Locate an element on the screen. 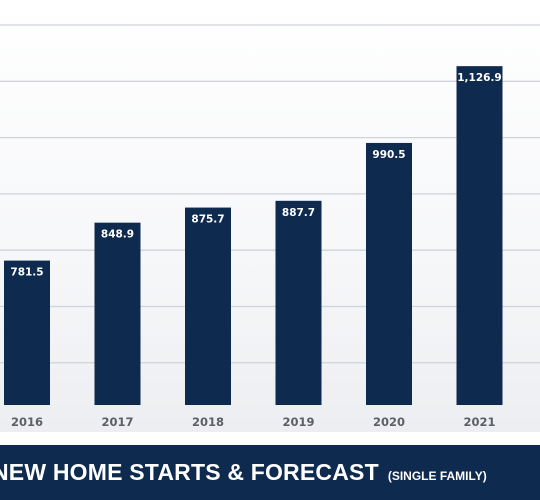 The width and height of the screenshot is (540, 500). chart-subtitle: (SINGLE FAMILY) is located at coordinates (437, 475).